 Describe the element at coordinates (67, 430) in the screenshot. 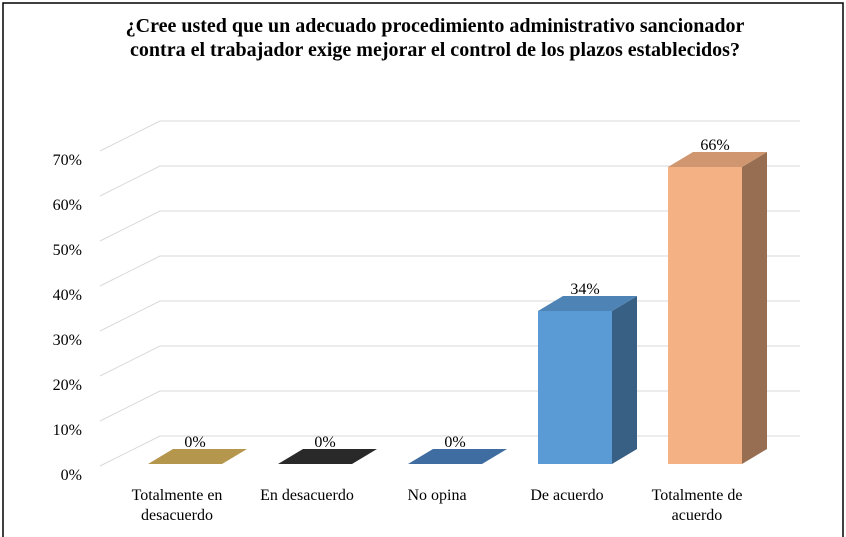

I see `y-tick-label: 10%` at that location.